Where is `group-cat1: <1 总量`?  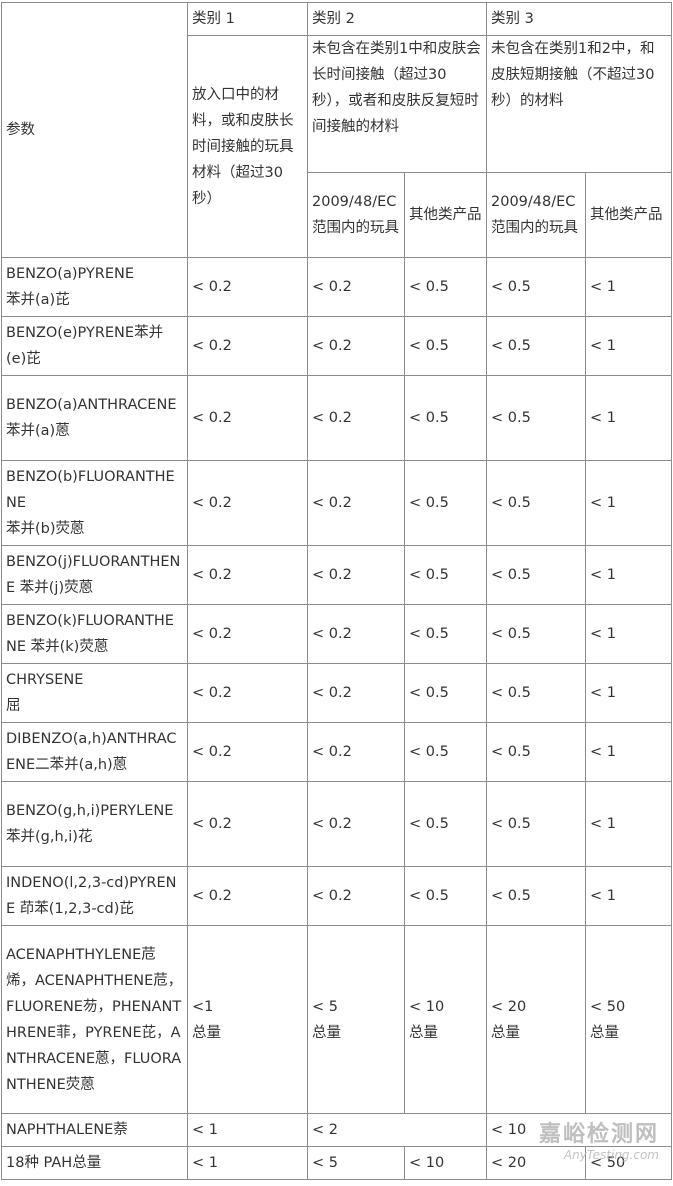 group-cat1: <1 总量 is located at coordinates (247, 1019).